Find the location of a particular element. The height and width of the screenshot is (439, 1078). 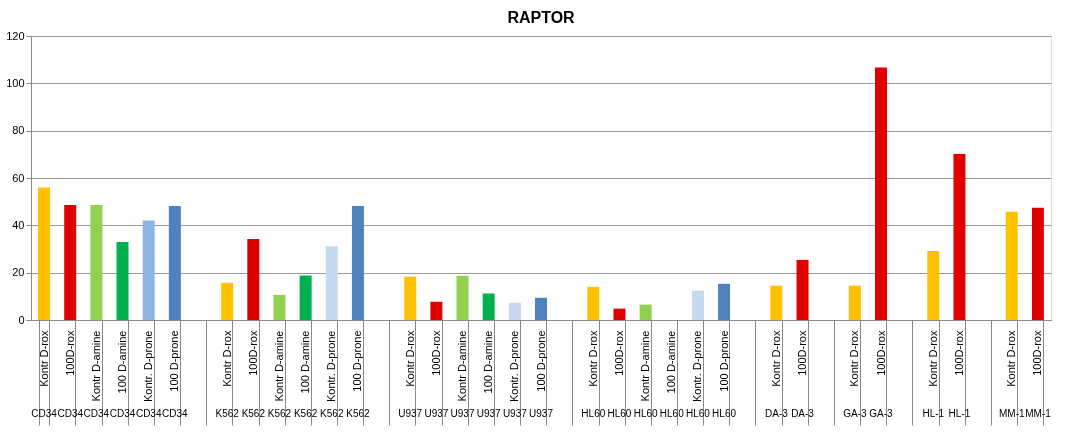

category-label: Kontr. D-prone HL60 is located at coordinates (697, 374).